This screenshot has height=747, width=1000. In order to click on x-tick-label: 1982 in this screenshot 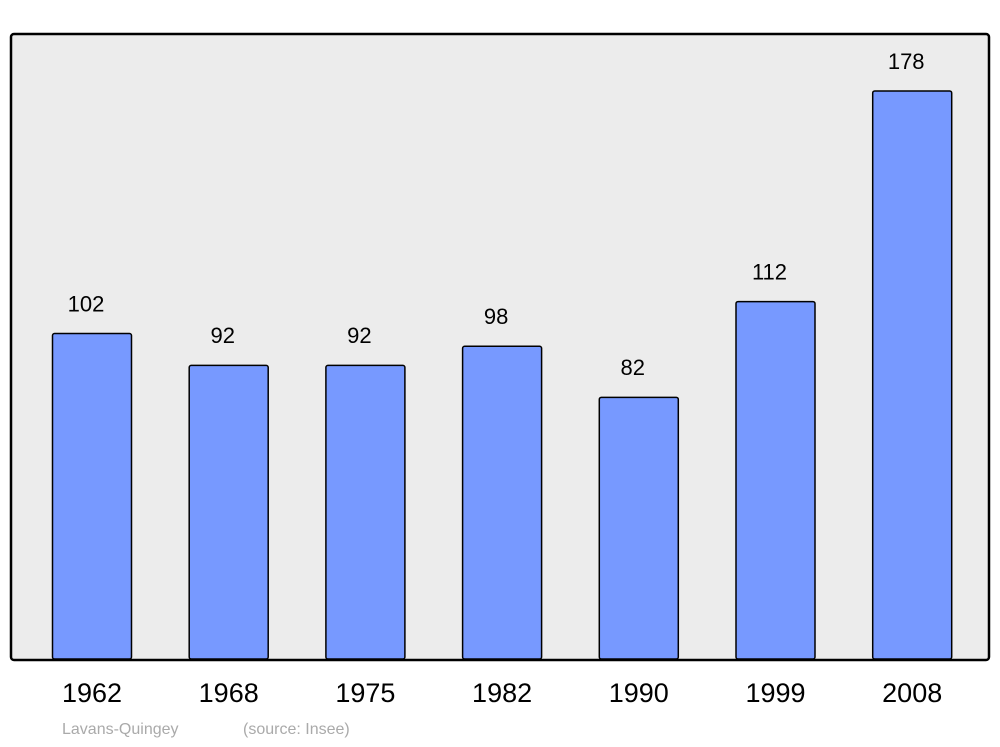, I will do `click(502, 693)`.